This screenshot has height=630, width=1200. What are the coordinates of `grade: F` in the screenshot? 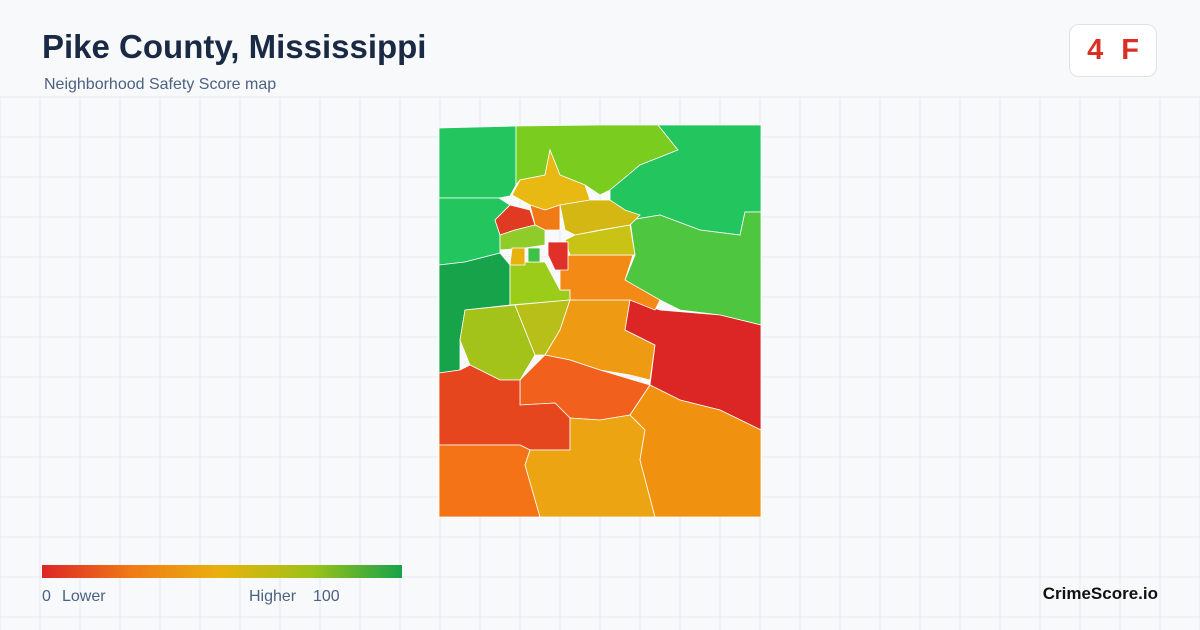 It's located at (1130, 50).